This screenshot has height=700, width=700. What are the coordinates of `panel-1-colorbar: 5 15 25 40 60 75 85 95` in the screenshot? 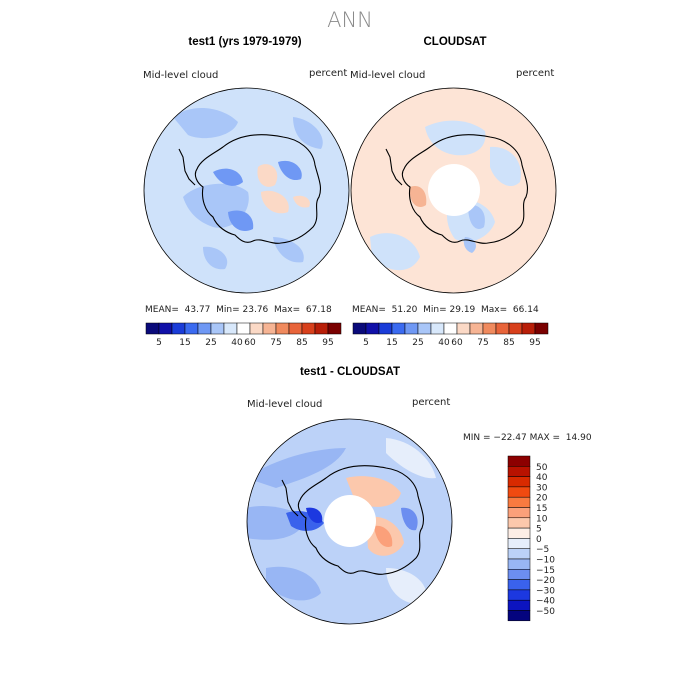 It's located at (243, 335).